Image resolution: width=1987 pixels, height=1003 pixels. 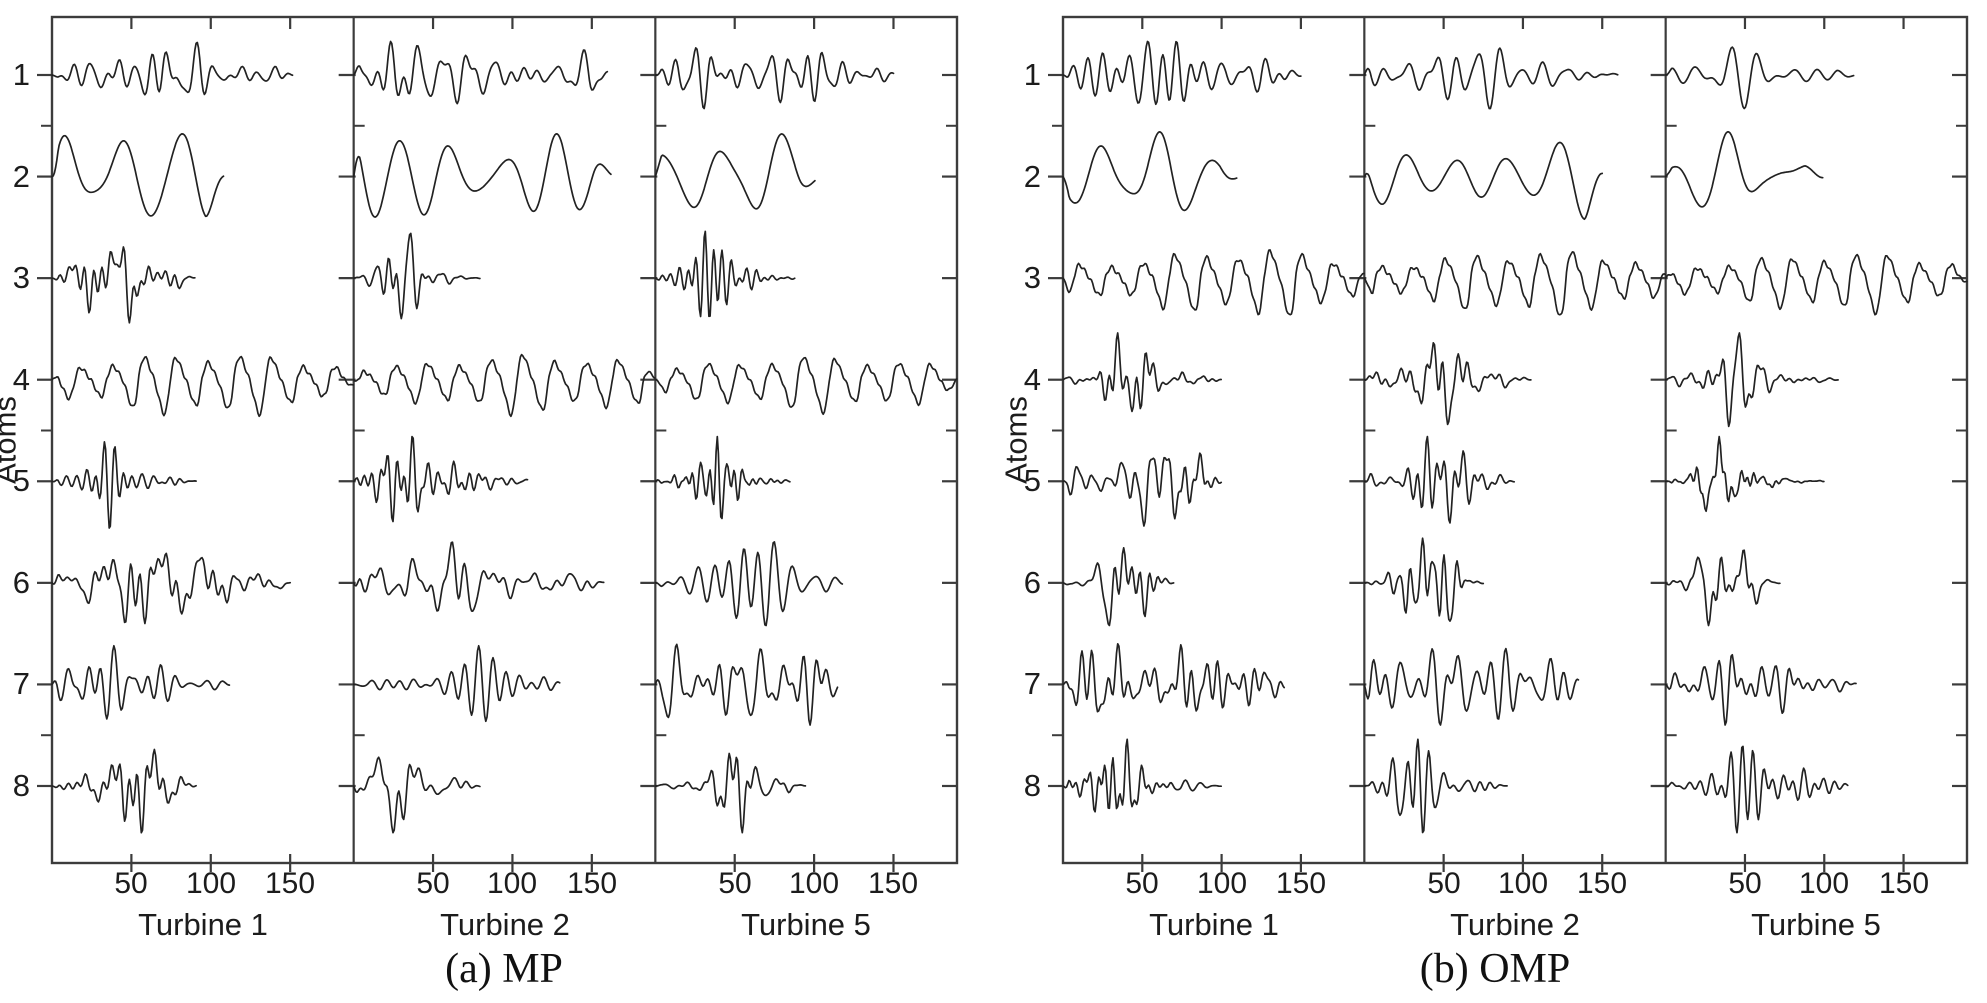 I want to click on panel-caption-a: (a) MP, so click(x=504, y=969).